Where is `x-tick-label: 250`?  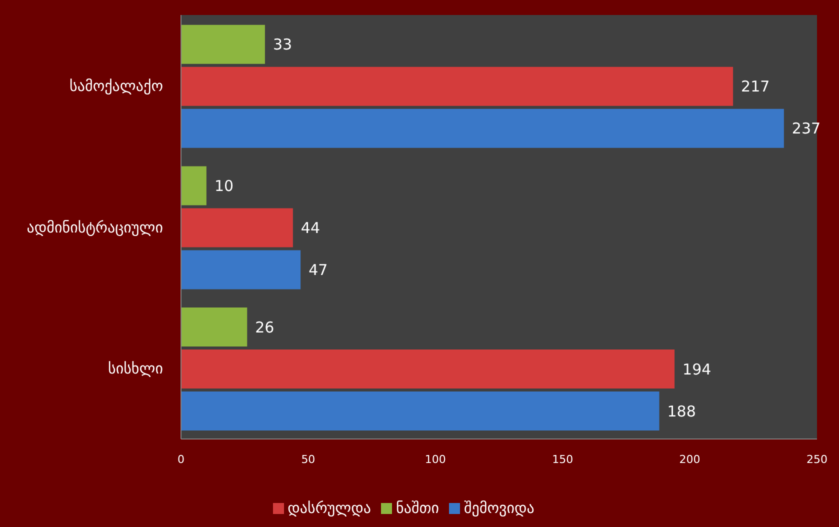
x-tick-label: 250 is located at coordinates (817, 459).